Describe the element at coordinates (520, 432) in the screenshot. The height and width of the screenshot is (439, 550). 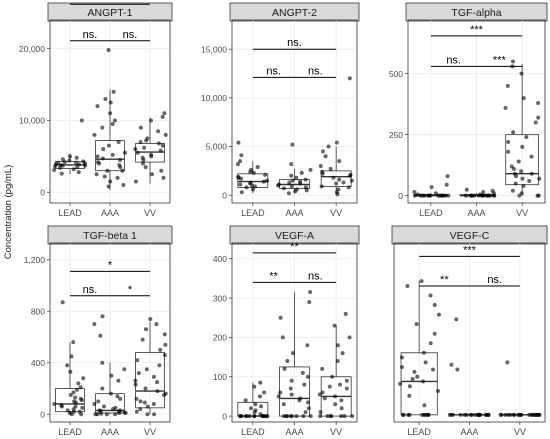
I see `x-tick-label: VV` at that location.